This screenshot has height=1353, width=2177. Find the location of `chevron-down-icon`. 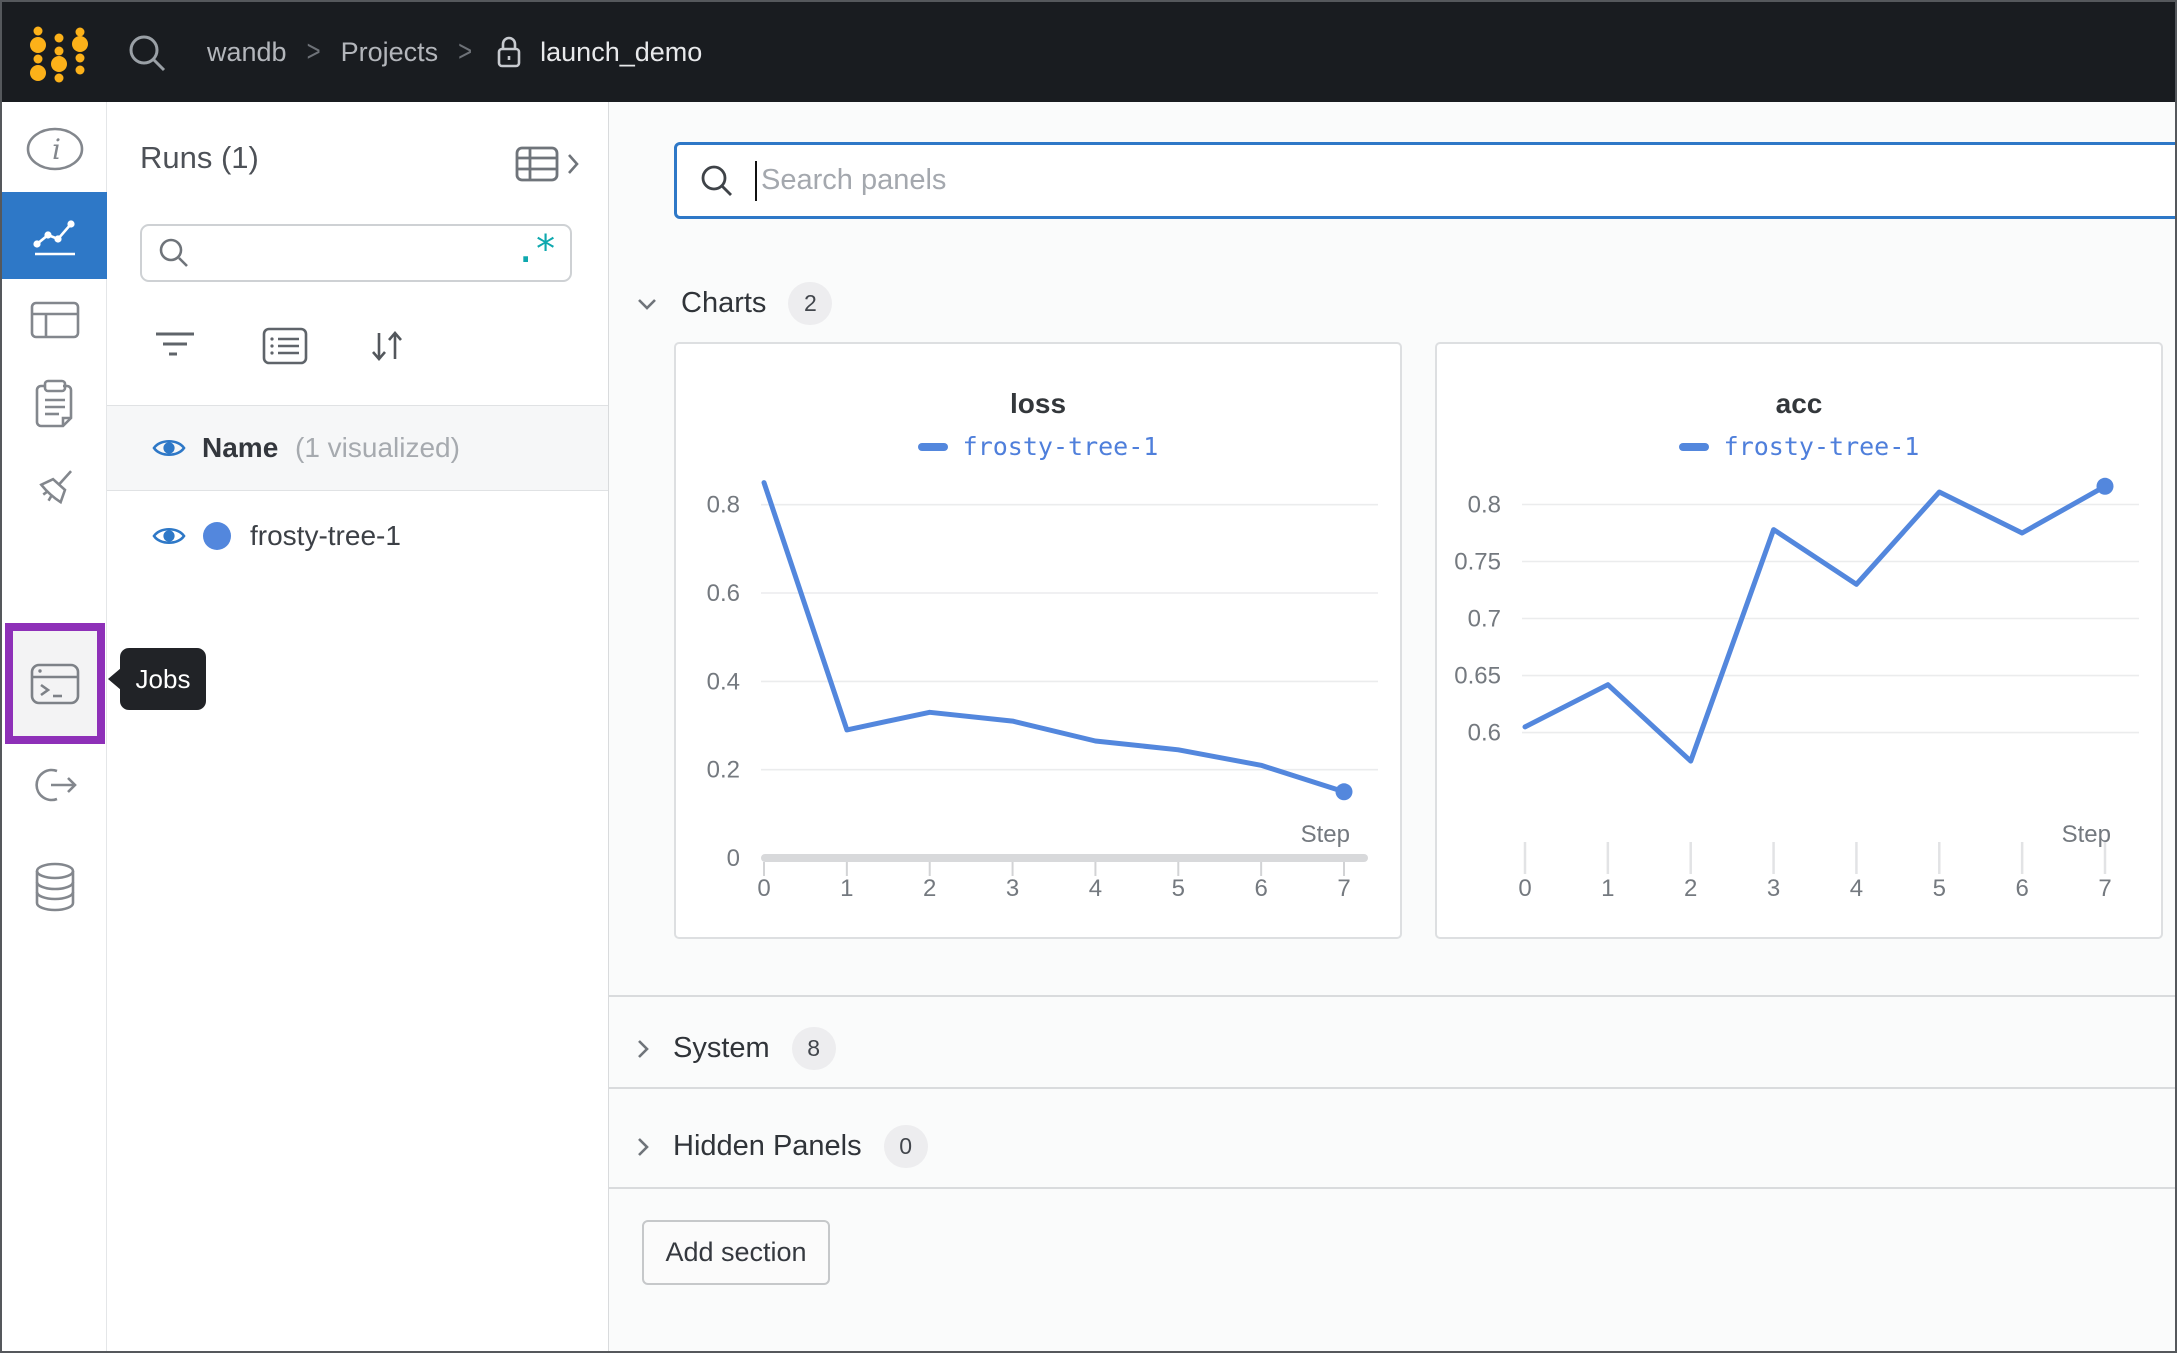

chevron-down-icon is located at coordinates (647, 304).